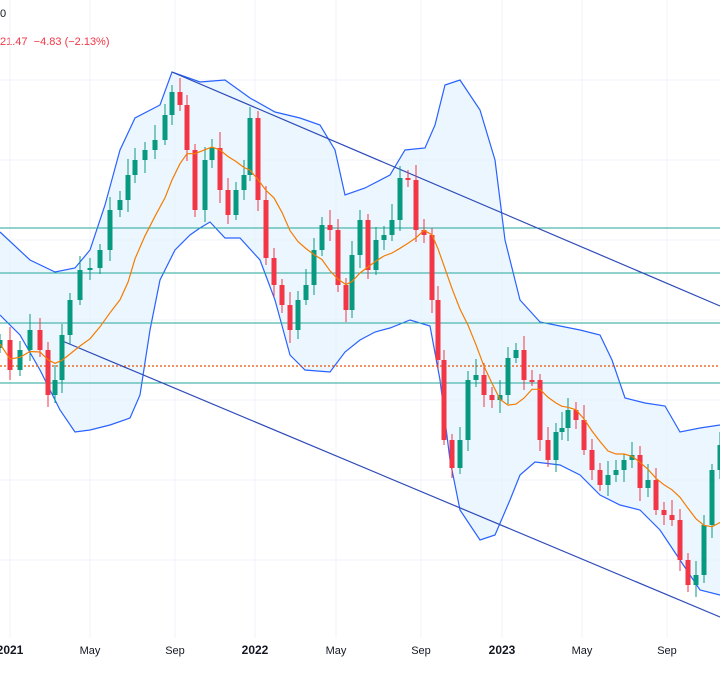  Describe the element at coordinates (667, 651) in the screenshot. I see `x-tick-label: Sep` at that location.